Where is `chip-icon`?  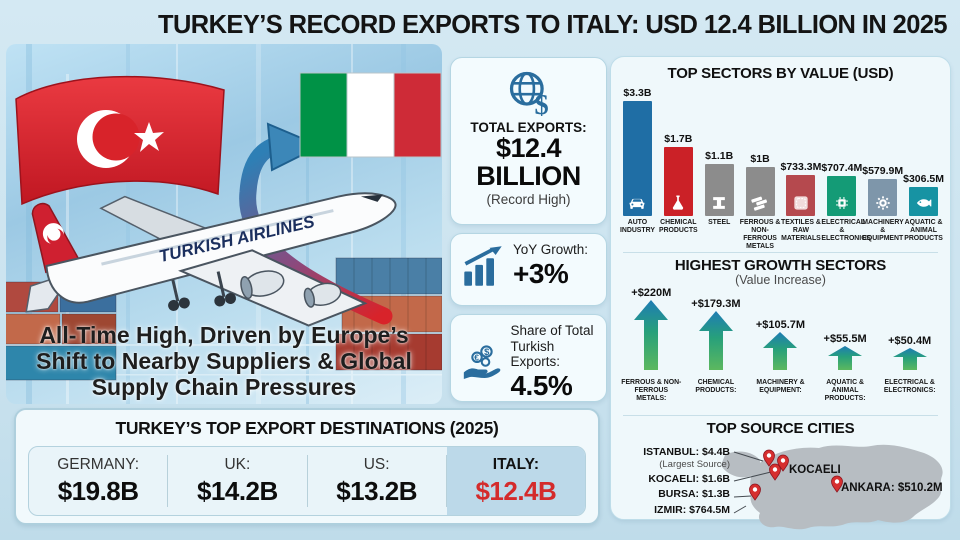
chip-icon is located at coordinates (841, 203).